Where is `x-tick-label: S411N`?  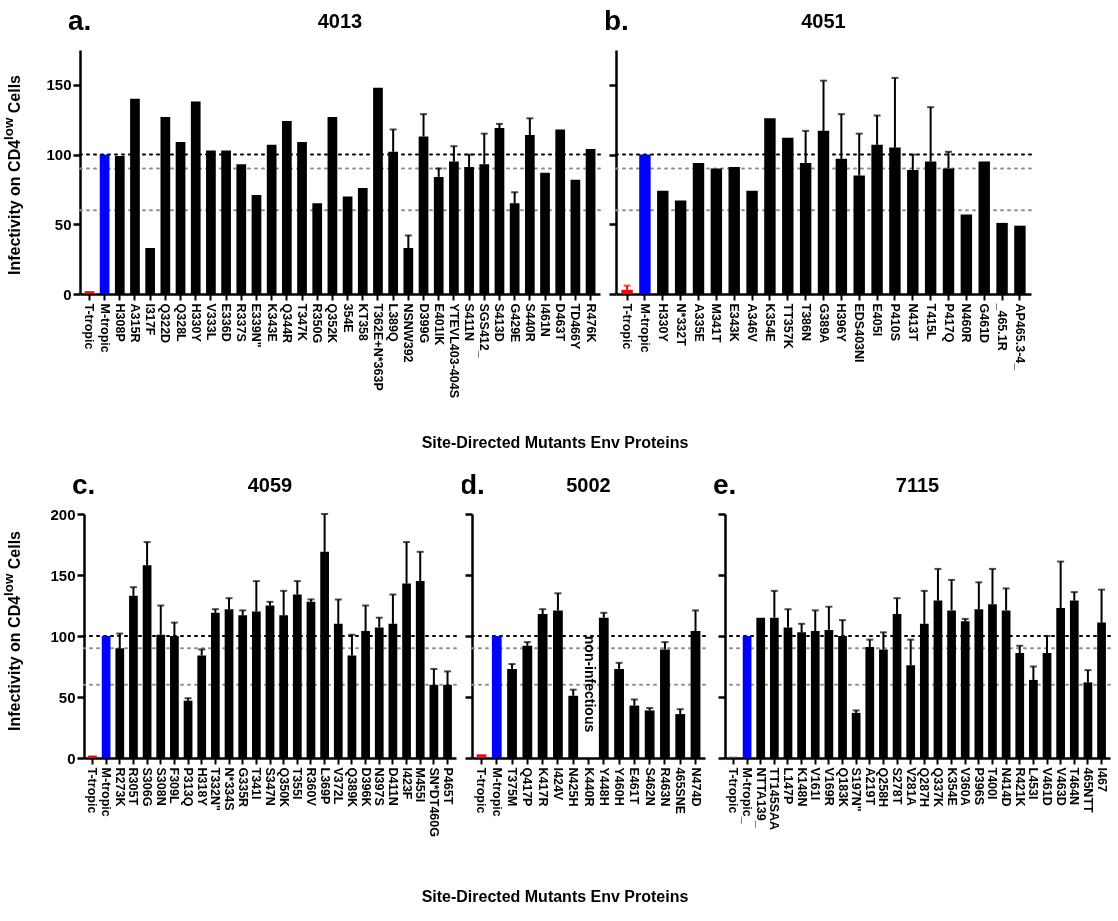
x-tick-label: S411N is located at coordinates (469, 322).